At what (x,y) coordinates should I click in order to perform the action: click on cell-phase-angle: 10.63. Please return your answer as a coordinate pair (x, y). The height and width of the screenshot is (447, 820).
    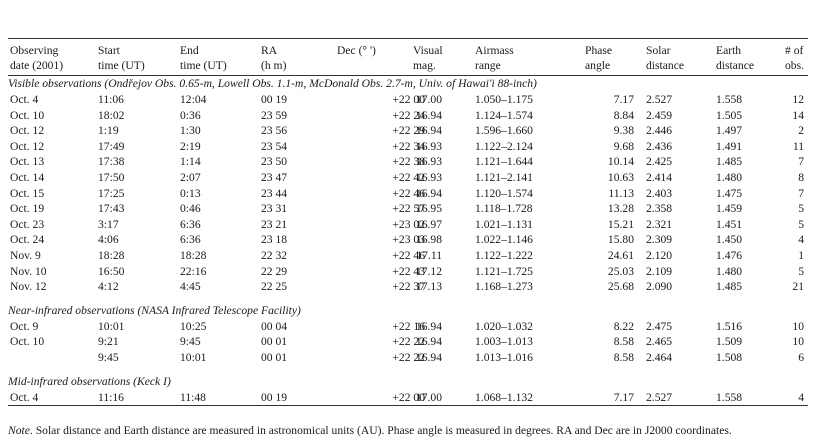
    Looking at the image, I should click on (620, 177).